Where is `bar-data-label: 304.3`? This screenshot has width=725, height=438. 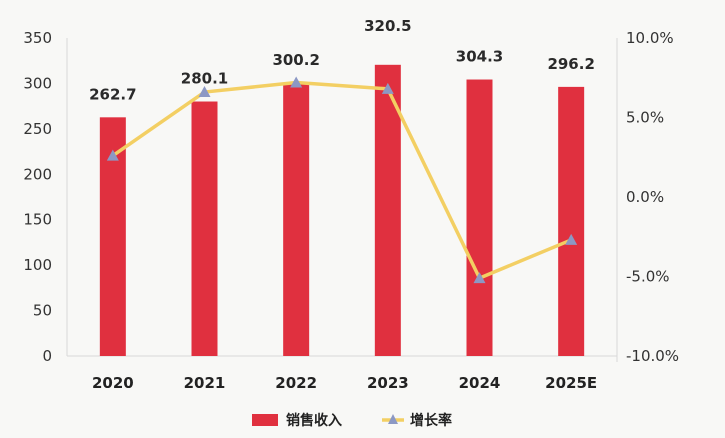
bar-data-label: 304.3 is located at coordinates (479, 57).